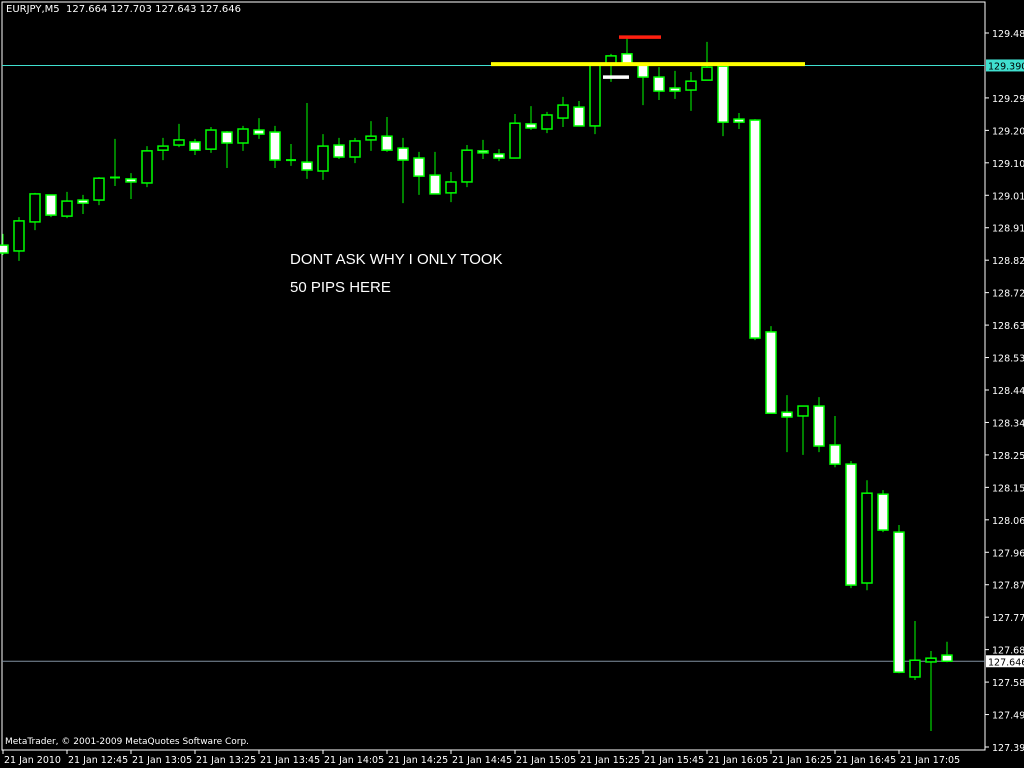 This screenshot has width=1024, height=768. What do you see at coordinates (98, 760) in the screenshot?
I see `x-tick-label: 21 Jan 12:45` at bounding box center [98, 760].